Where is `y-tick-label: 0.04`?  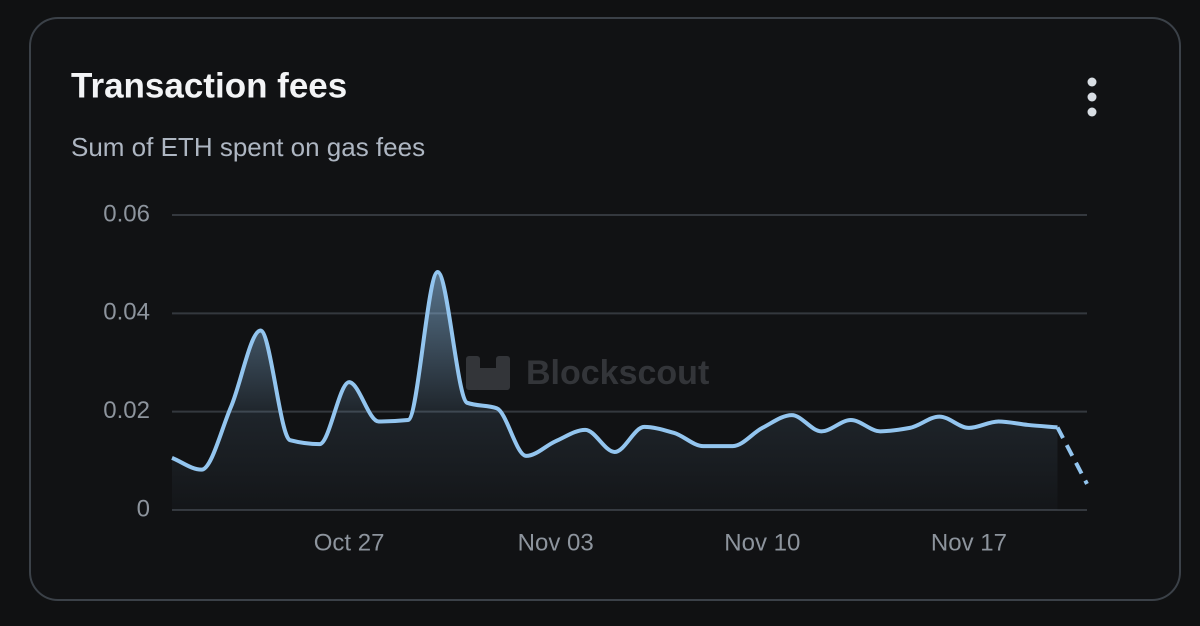 y-tick-label: 0.04 is located at coordinates (126, 312).